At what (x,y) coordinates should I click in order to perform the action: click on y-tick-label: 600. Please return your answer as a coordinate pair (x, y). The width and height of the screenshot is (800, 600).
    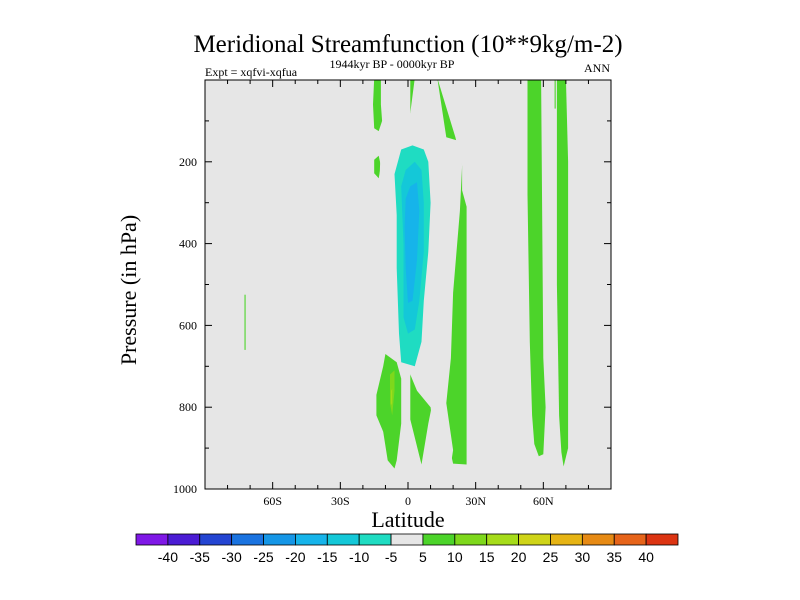
    Looking at the image, I should click on (188, 325).